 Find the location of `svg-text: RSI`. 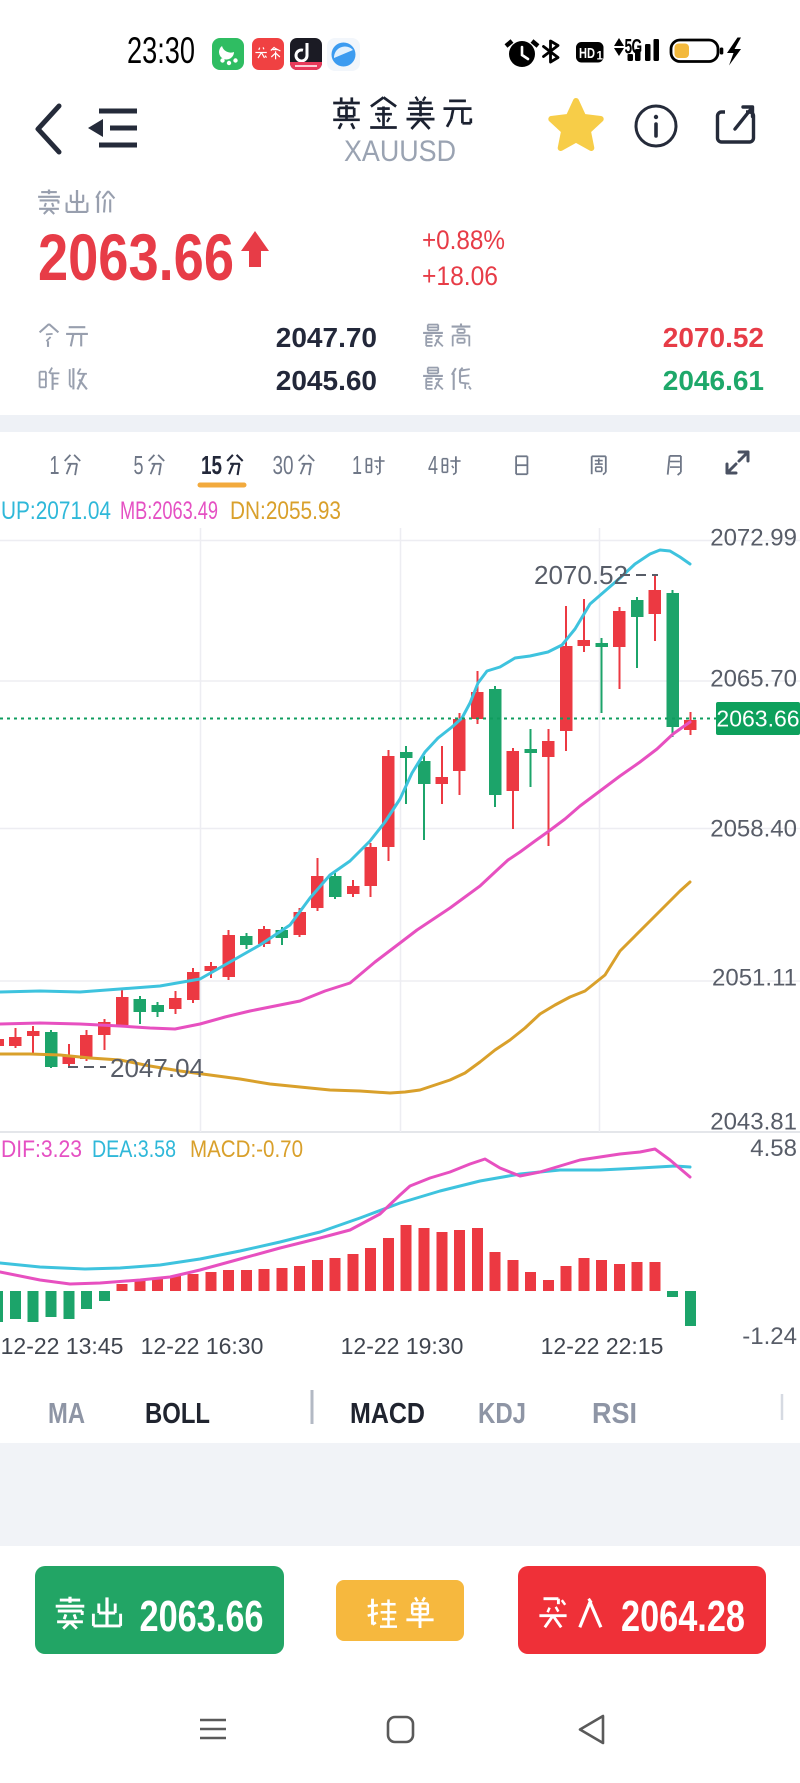

svg-text: RSI is located at coordinates (614, 1414).